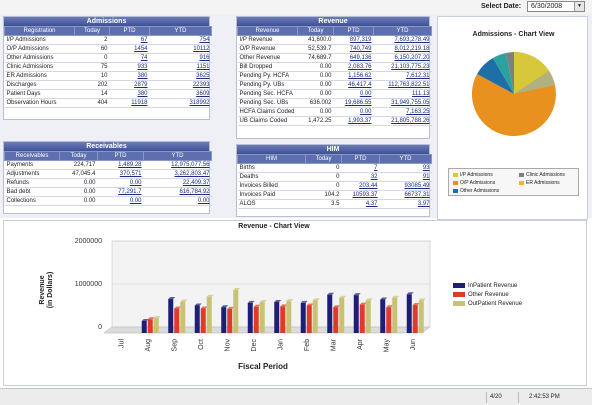 The width and height of the screenshot is (592, 405). What do you see at coordinates (353, 49) in the screenshot?
I see `cell-value: 740,749` at bounding box center [353, 49].